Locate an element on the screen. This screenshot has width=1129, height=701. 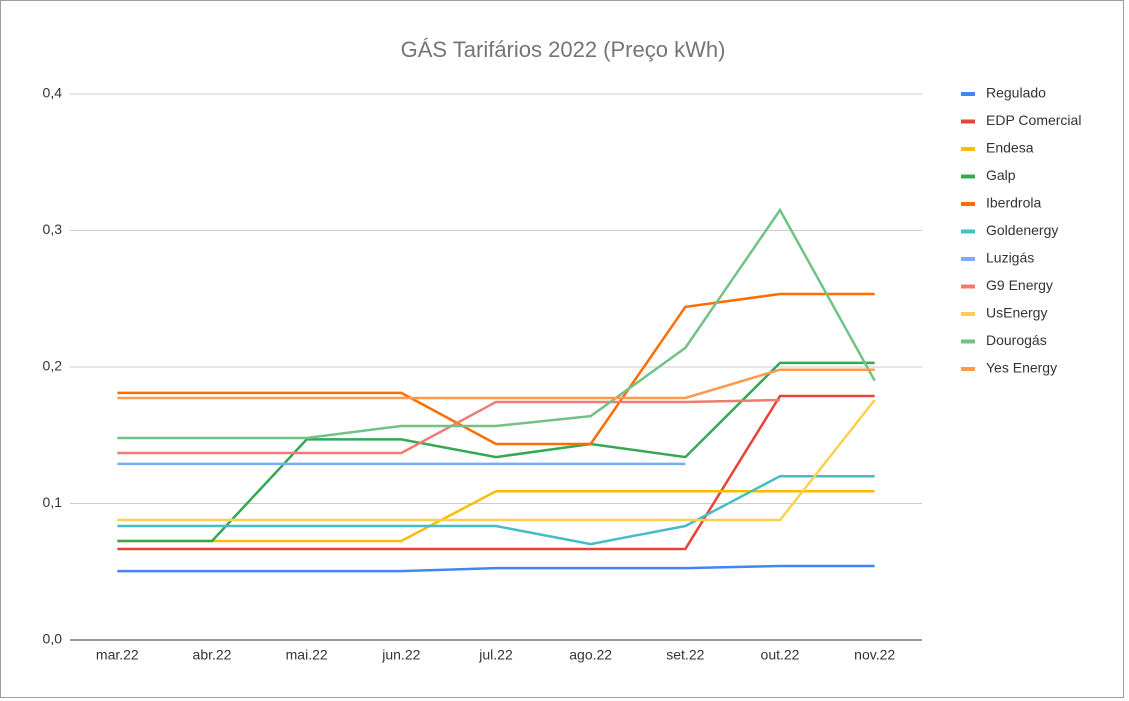
x-tick-label: mai.22 is located at coordinates (307, 655).